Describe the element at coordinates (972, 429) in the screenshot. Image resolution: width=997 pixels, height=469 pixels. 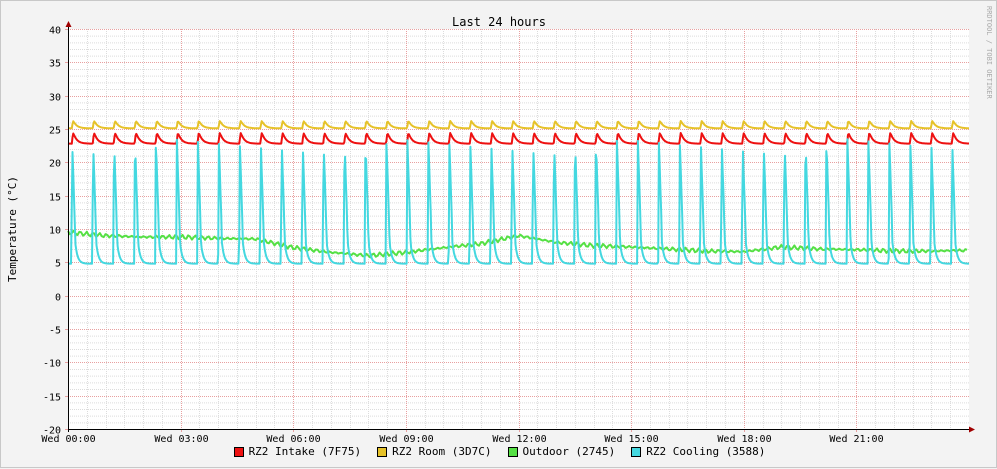
I see `x-axis-arrow` at that location.